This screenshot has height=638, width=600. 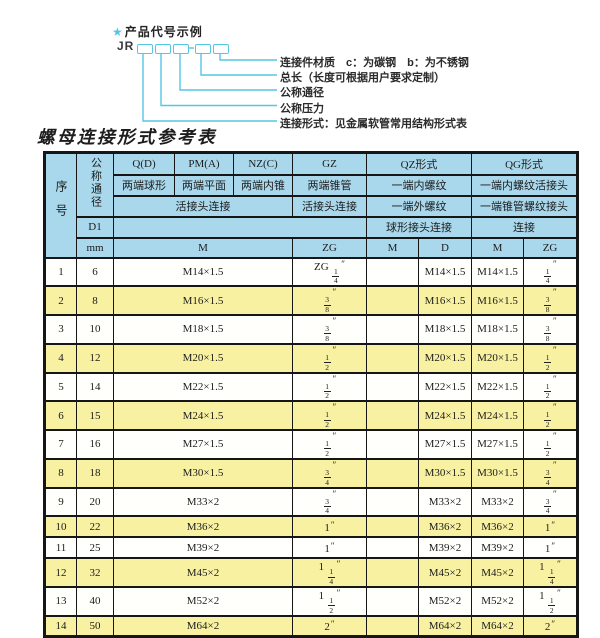 I want to click on cell-mm: 8, so click(x=95, y=300).